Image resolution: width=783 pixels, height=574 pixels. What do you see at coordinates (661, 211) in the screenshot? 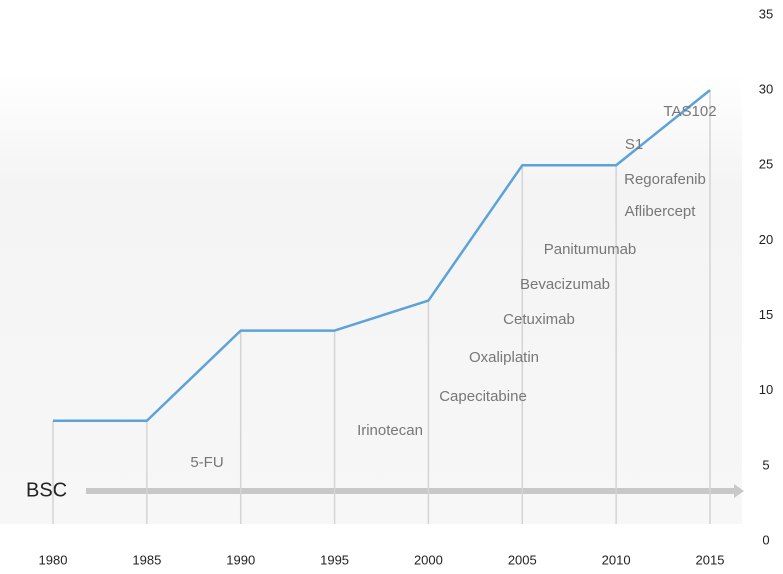
I see `drug-annotation: Aflibercept` at bounding box center [661, 211].